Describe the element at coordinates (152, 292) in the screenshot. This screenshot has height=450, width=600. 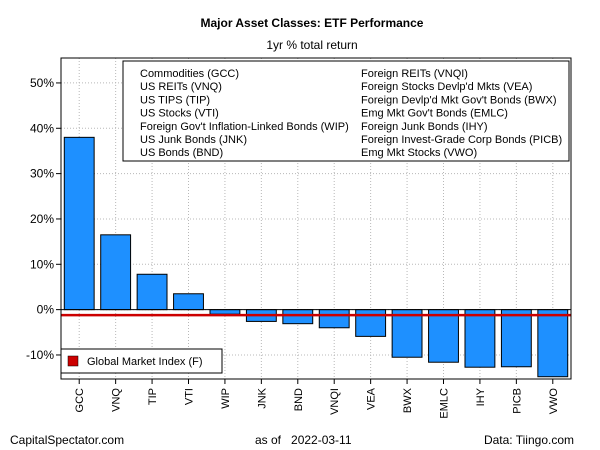
I see `bar-tip` at that location.